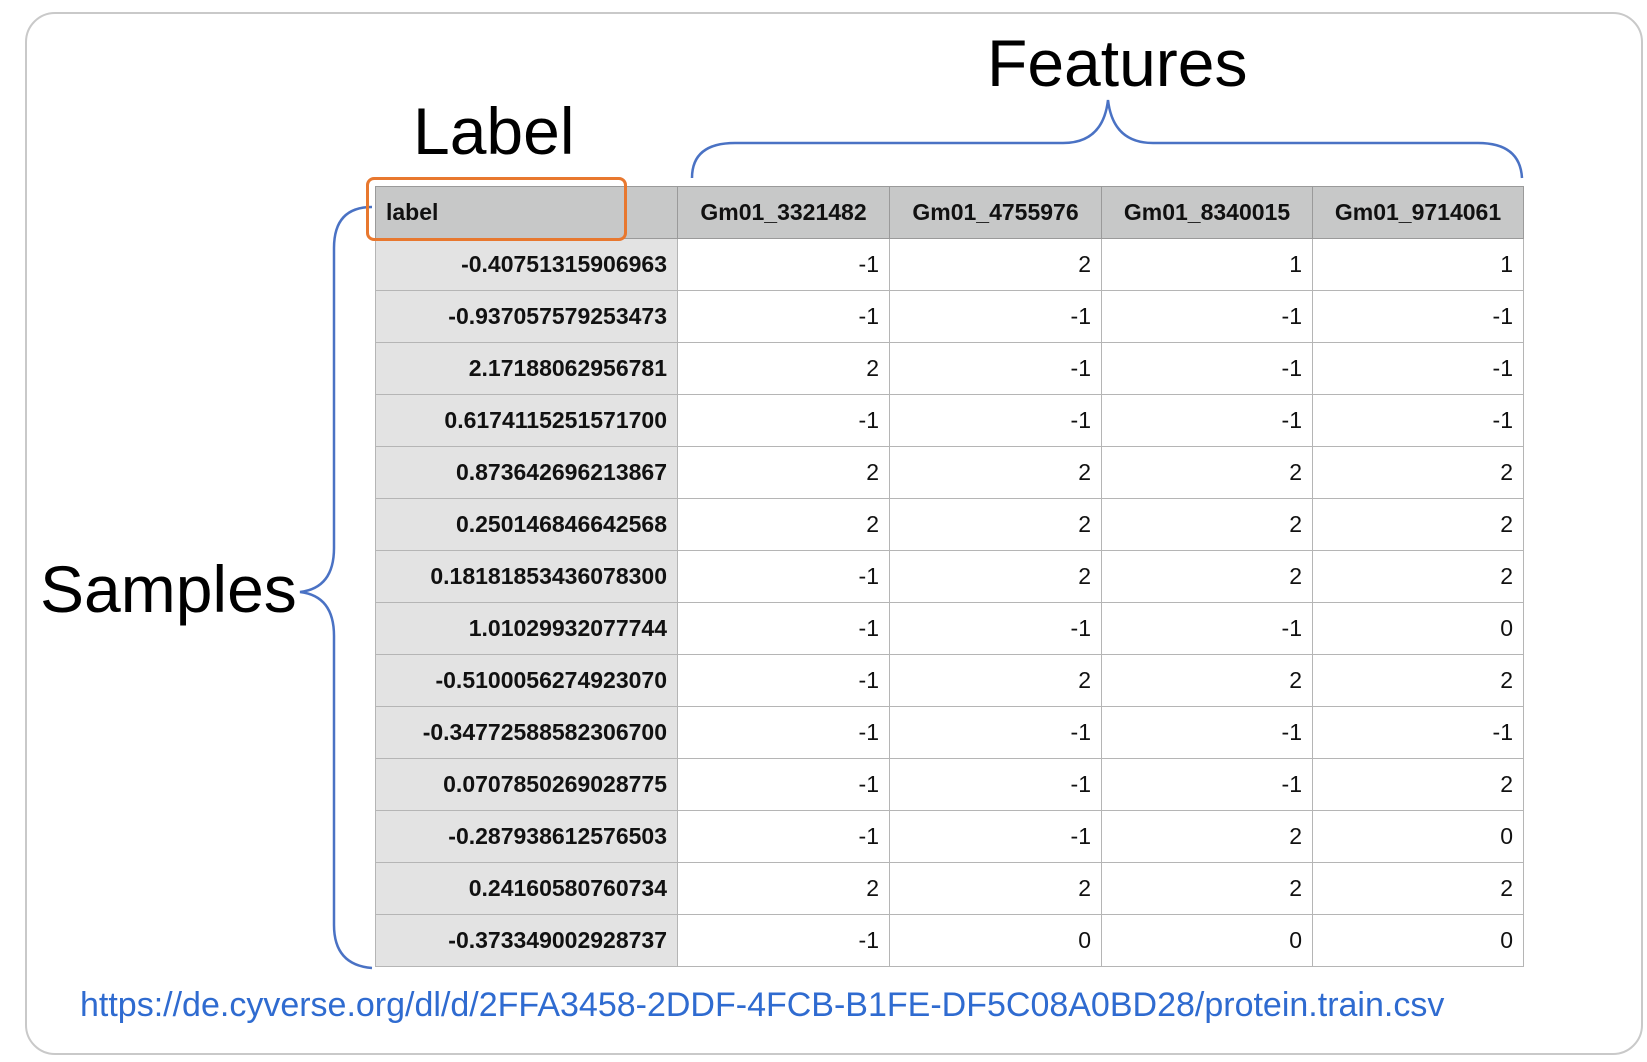 Image resolution: width=1647 pixels, height=1062 pixels. Describe the element at coordinates (526, 628) in the screenshot. I see `label-cell: 1.01029932077744` at that location.